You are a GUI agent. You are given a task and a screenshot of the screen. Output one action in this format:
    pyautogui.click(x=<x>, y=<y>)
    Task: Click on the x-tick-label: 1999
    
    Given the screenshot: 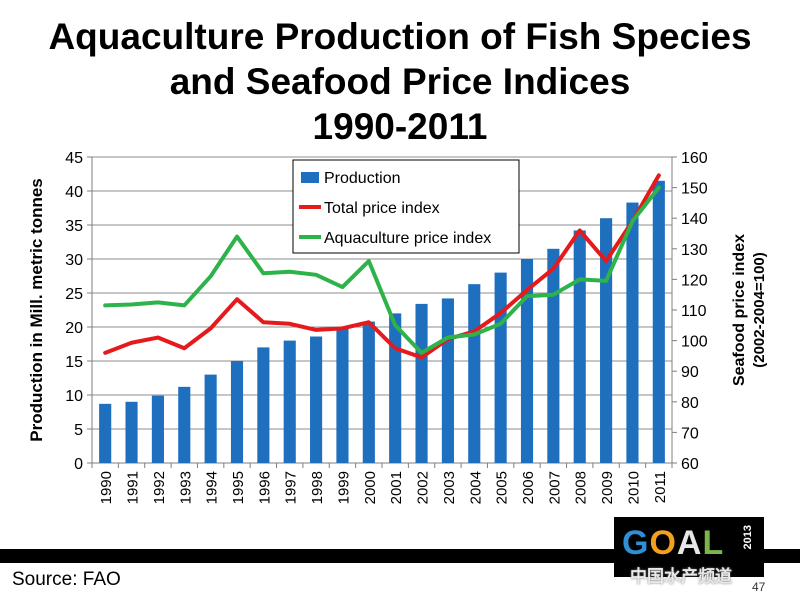 What is the action you would take?
    pyautogui.click(x=343, y=487)
    